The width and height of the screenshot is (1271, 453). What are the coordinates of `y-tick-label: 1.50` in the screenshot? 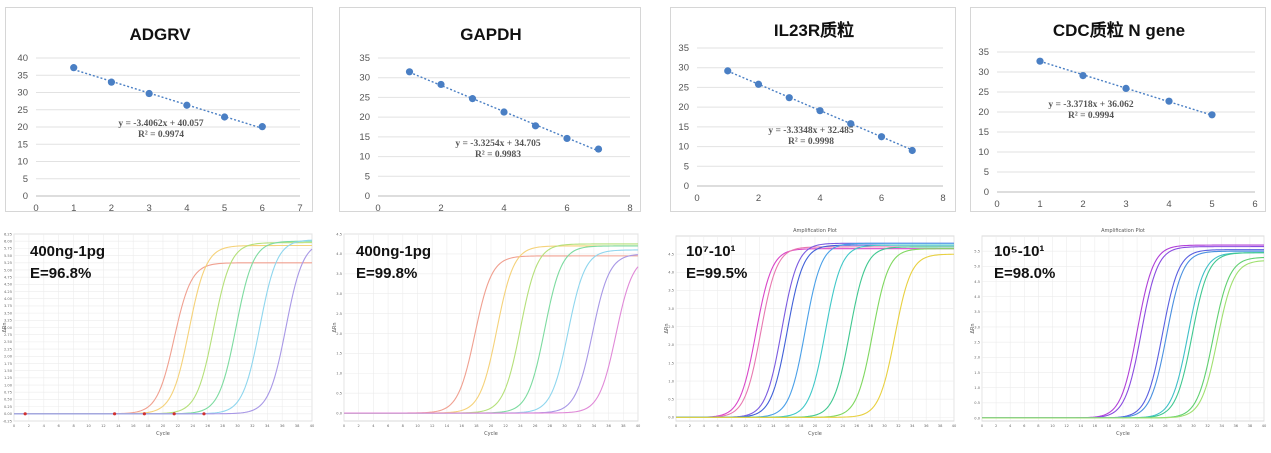 It's located at (8, 371).